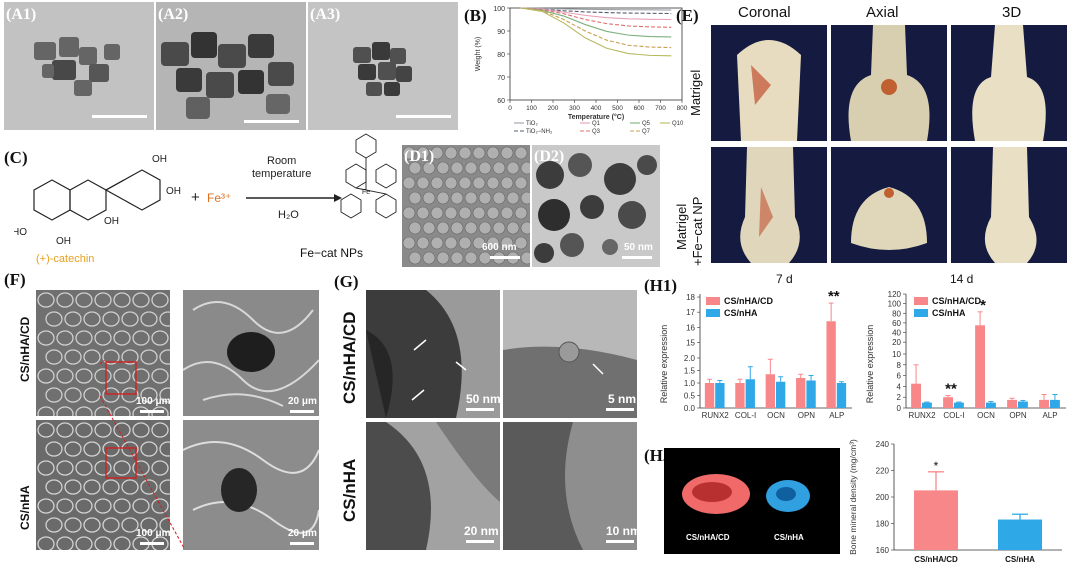 Image resolution: width=1072 pixels, height=575 pixels. Describe the element at coordinates (153, 533) in the screenshot. I see `scale-label-f3: 100 μm` at that location.